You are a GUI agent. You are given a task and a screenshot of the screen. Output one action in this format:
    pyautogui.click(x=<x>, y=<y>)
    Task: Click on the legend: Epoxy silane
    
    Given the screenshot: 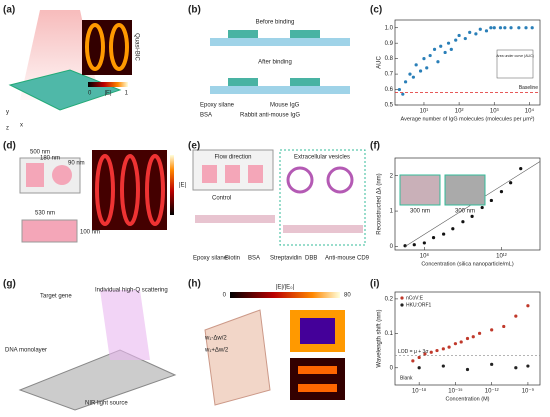 What is the action you would take?
    pyautogui.click(x=217, y=106)
    